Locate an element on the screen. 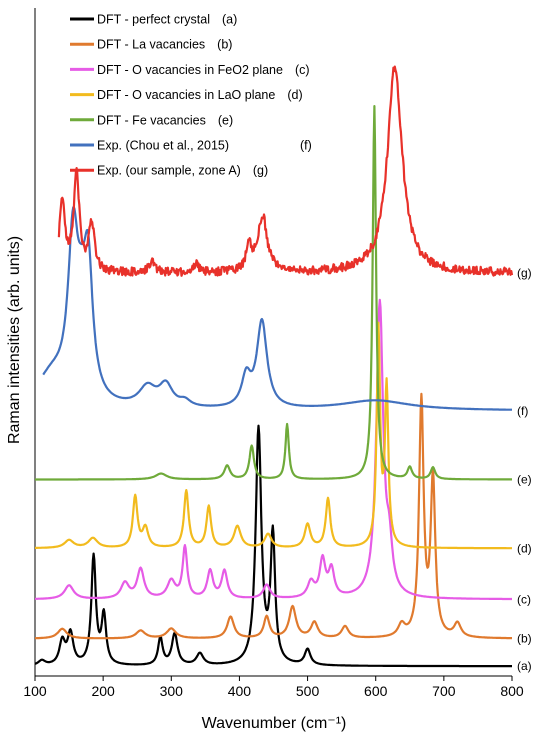 This screenshot has width=536, height=735. curve-end-label: (c) is located at coordinates (524, 599).